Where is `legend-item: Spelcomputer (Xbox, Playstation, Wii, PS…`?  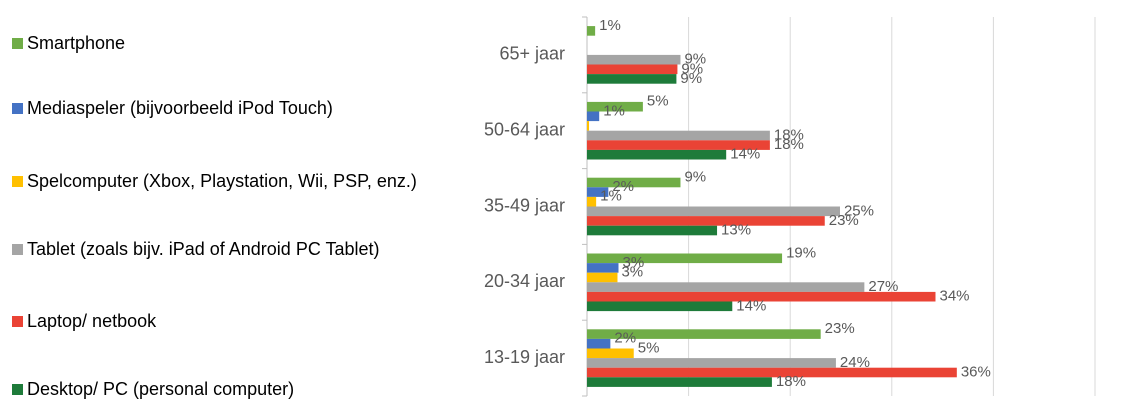
legend-item: Spelcomputer (Xbox, Playstation, Wii, PS… is located at coordinates (222, 181).